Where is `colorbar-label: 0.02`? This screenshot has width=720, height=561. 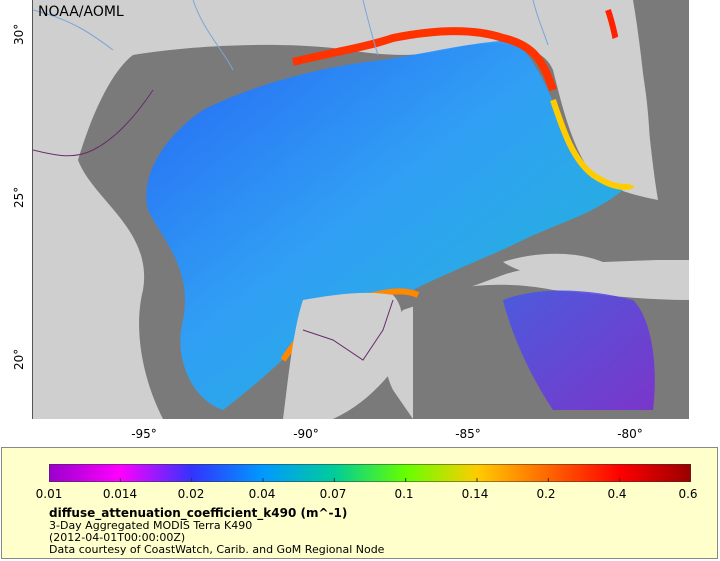
colorbar-label: 0.02 is located at coordinates (191, 494).